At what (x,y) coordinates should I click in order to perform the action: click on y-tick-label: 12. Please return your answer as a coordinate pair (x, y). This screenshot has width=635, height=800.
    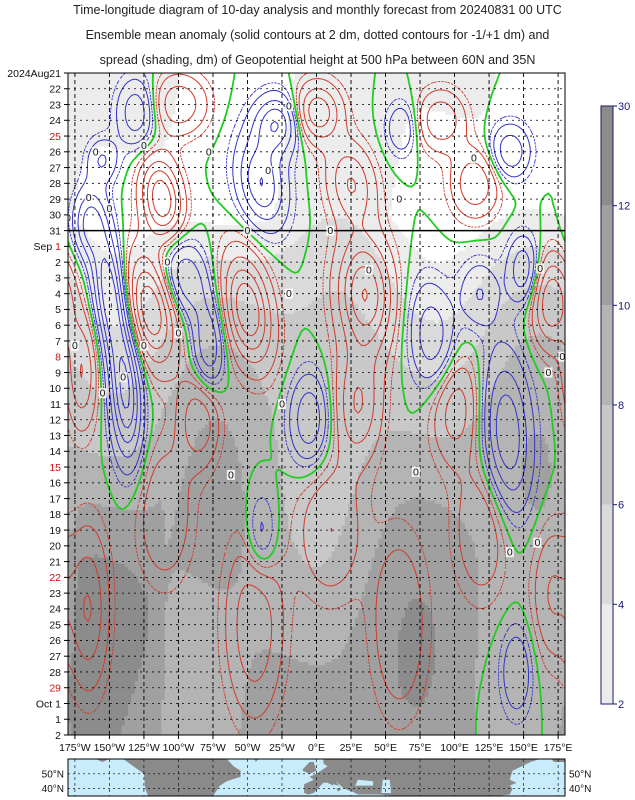
    Looking at the image, I should click on (55, 421).